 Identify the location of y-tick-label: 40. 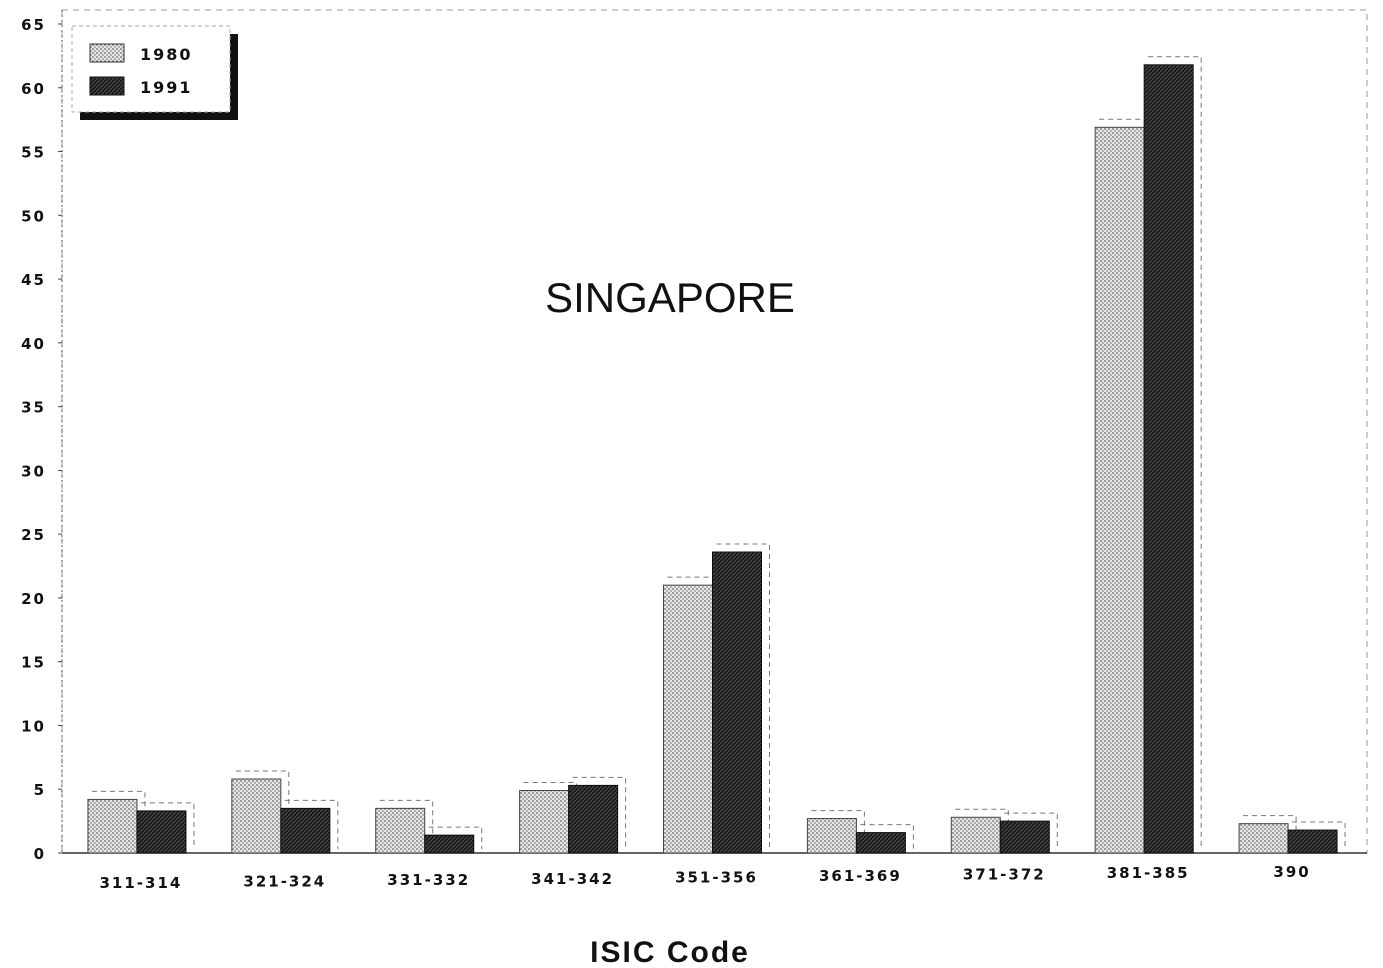
(33, 344).